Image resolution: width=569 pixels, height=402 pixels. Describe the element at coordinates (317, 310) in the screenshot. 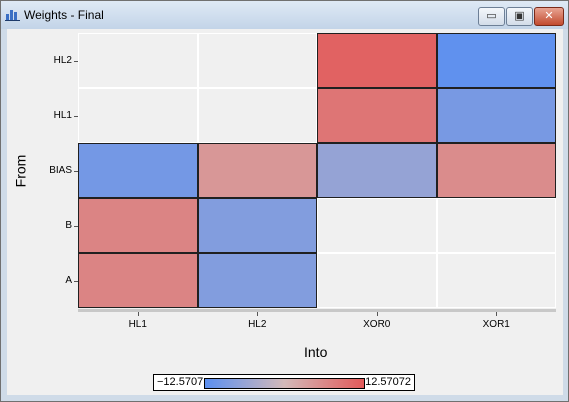

I see `x-axis-line` at that location.